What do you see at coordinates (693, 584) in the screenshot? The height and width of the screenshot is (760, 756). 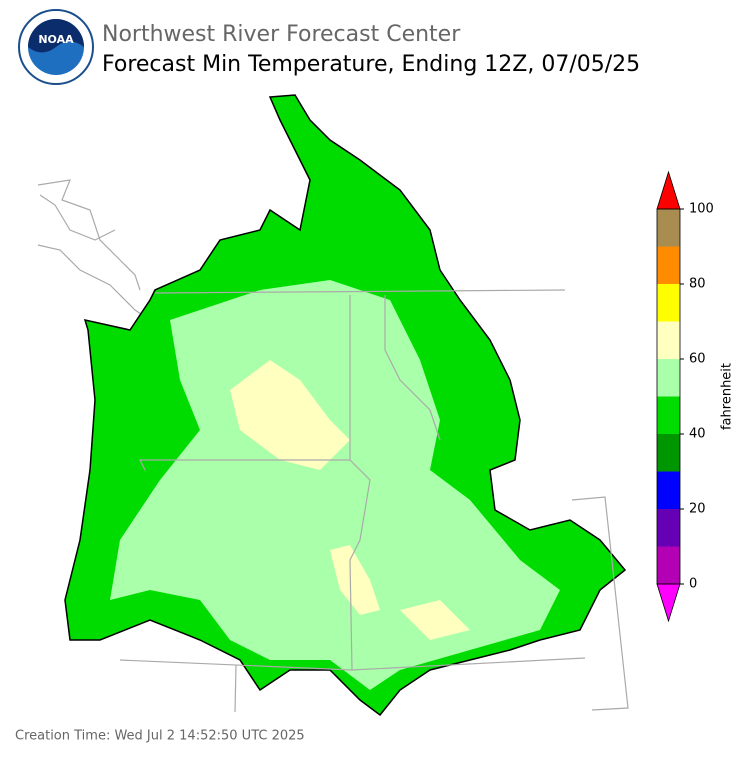 I see `colorbar-tick-label: 0` at bounding box center [693, 584].